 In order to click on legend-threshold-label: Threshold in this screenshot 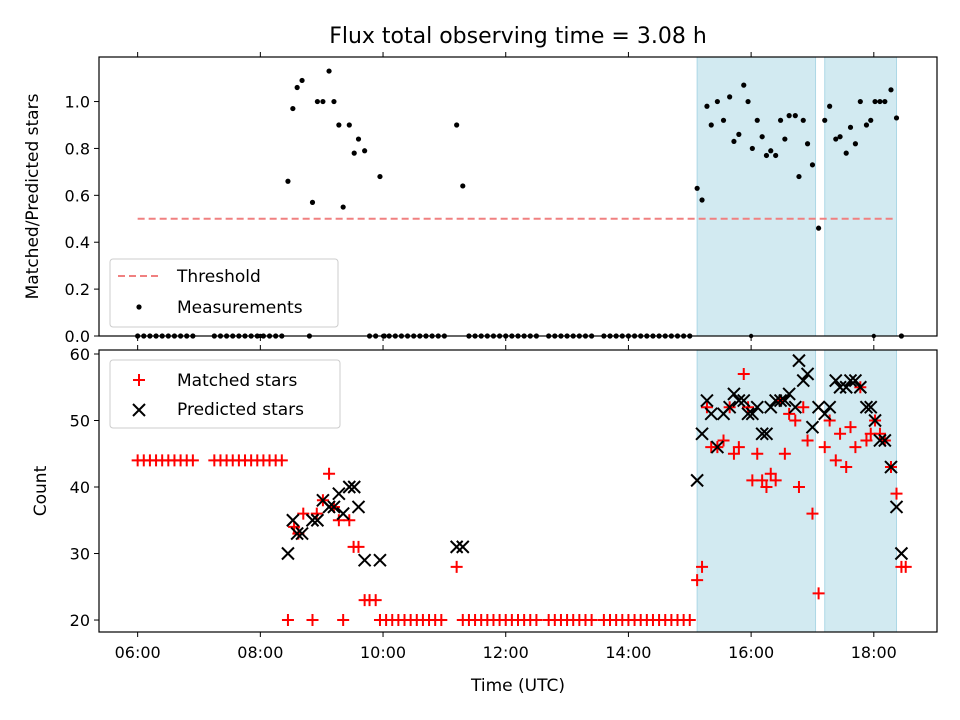, I will do `click(218, 277)`.